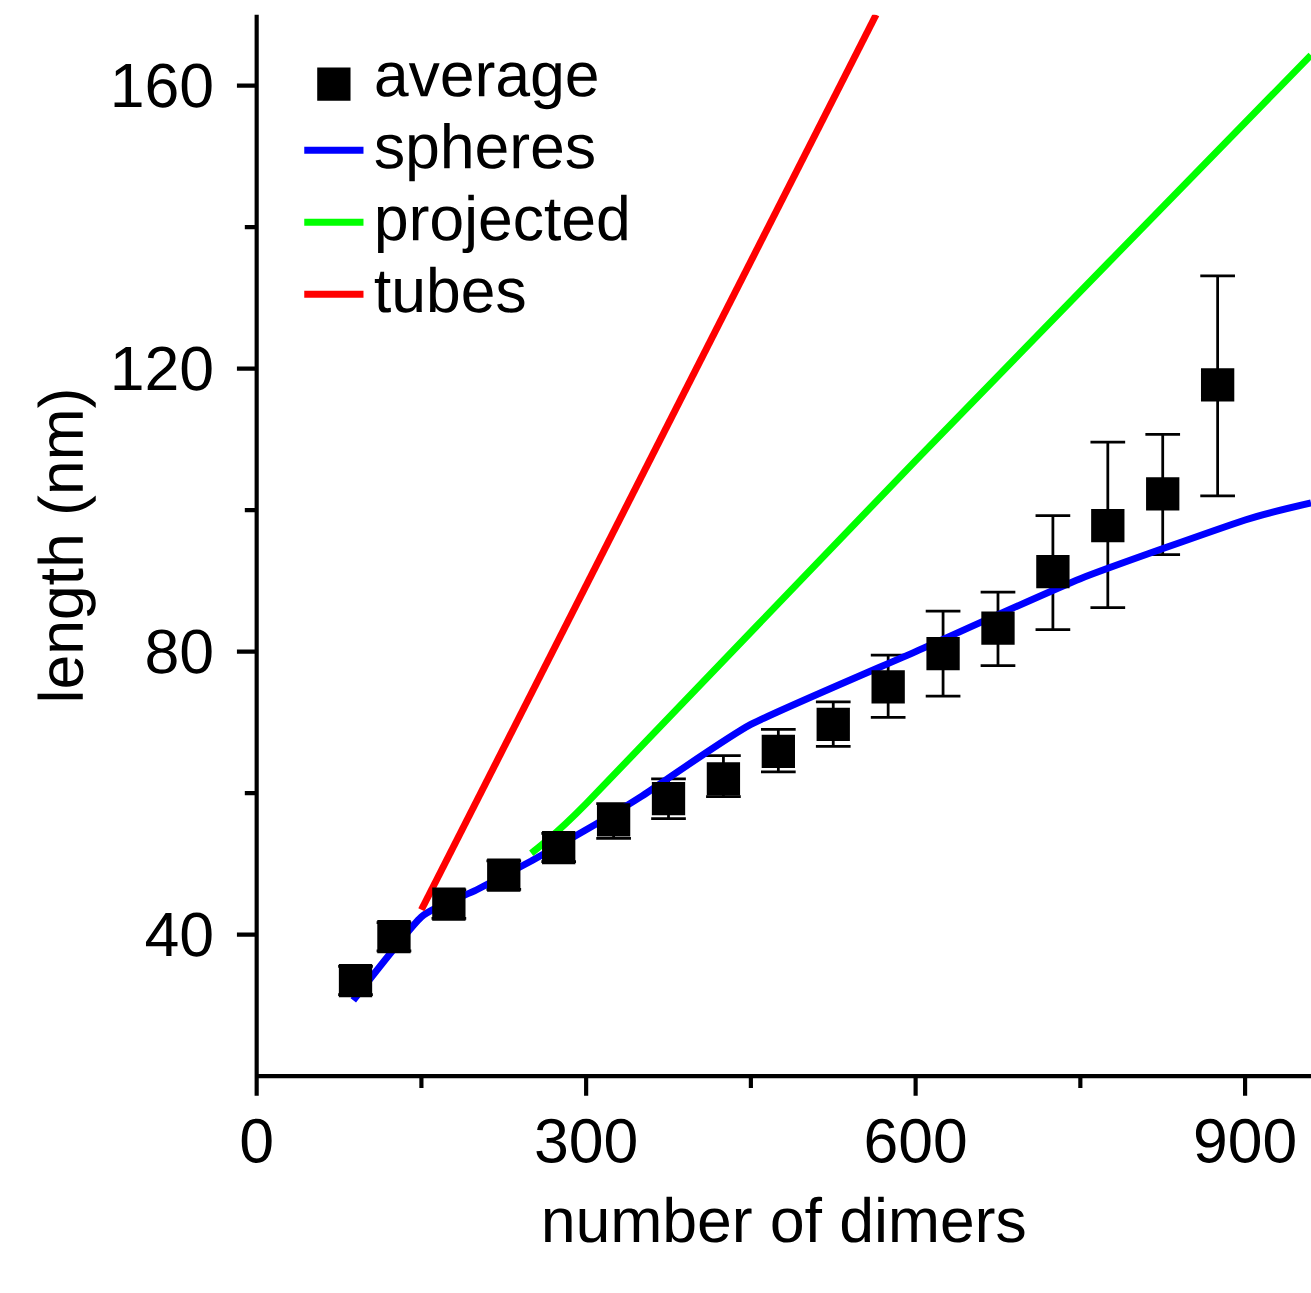 This screenshot has height=1293, width=1311. I want to click on y-tick-label: 160, so click(163, 85).